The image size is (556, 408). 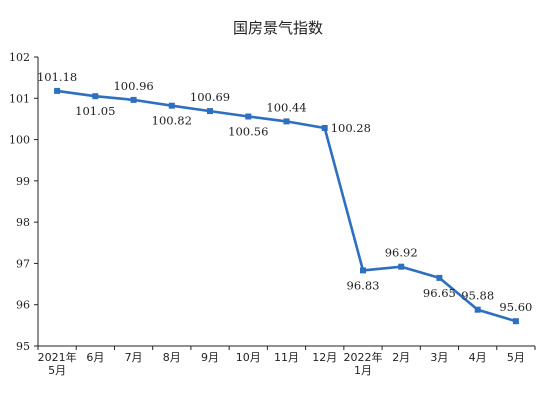 I want to click on x-tick-label: 11月, so click(x=286, y=357).